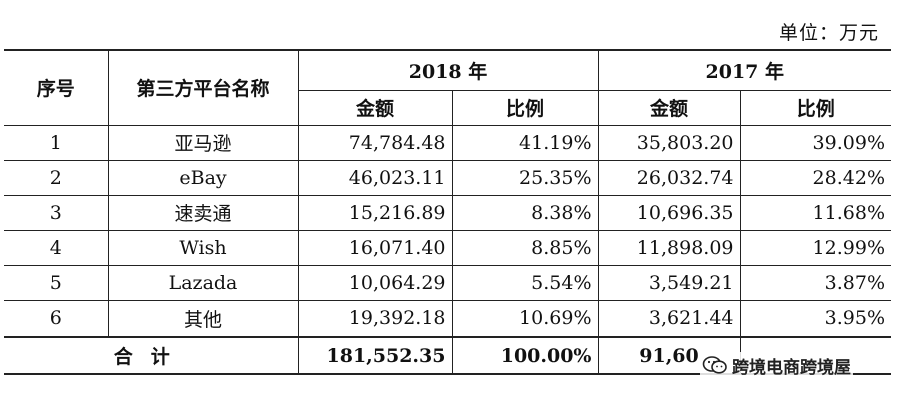  Describe the element at coordinates (203, 319) in the screenshot. I see `row-platform: 其他` at that location.